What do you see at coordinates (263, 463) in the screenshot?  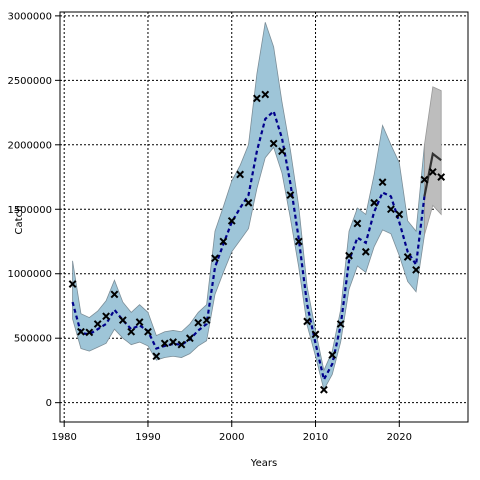 I see `x-axis-title: Years` at bounding box center [263, 463].